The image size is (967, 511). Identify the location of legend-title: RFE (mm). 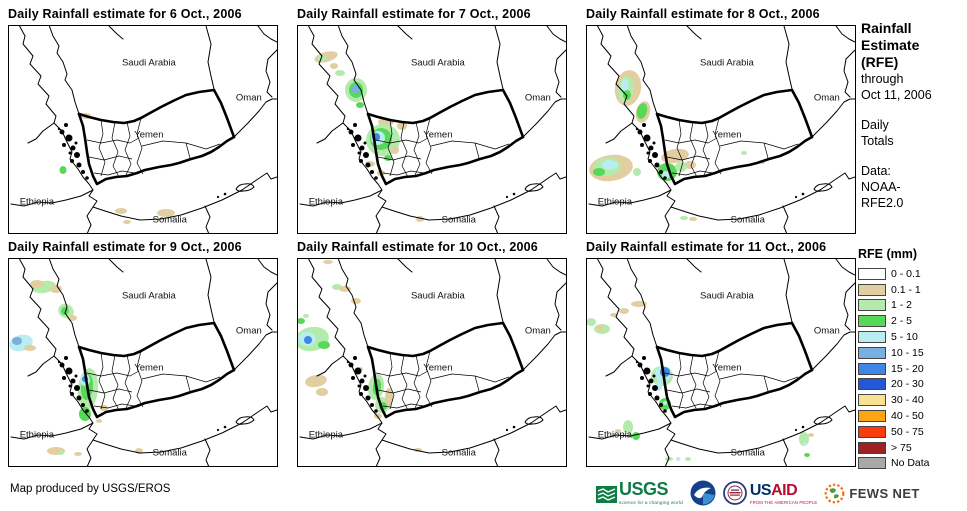
(888, 254).